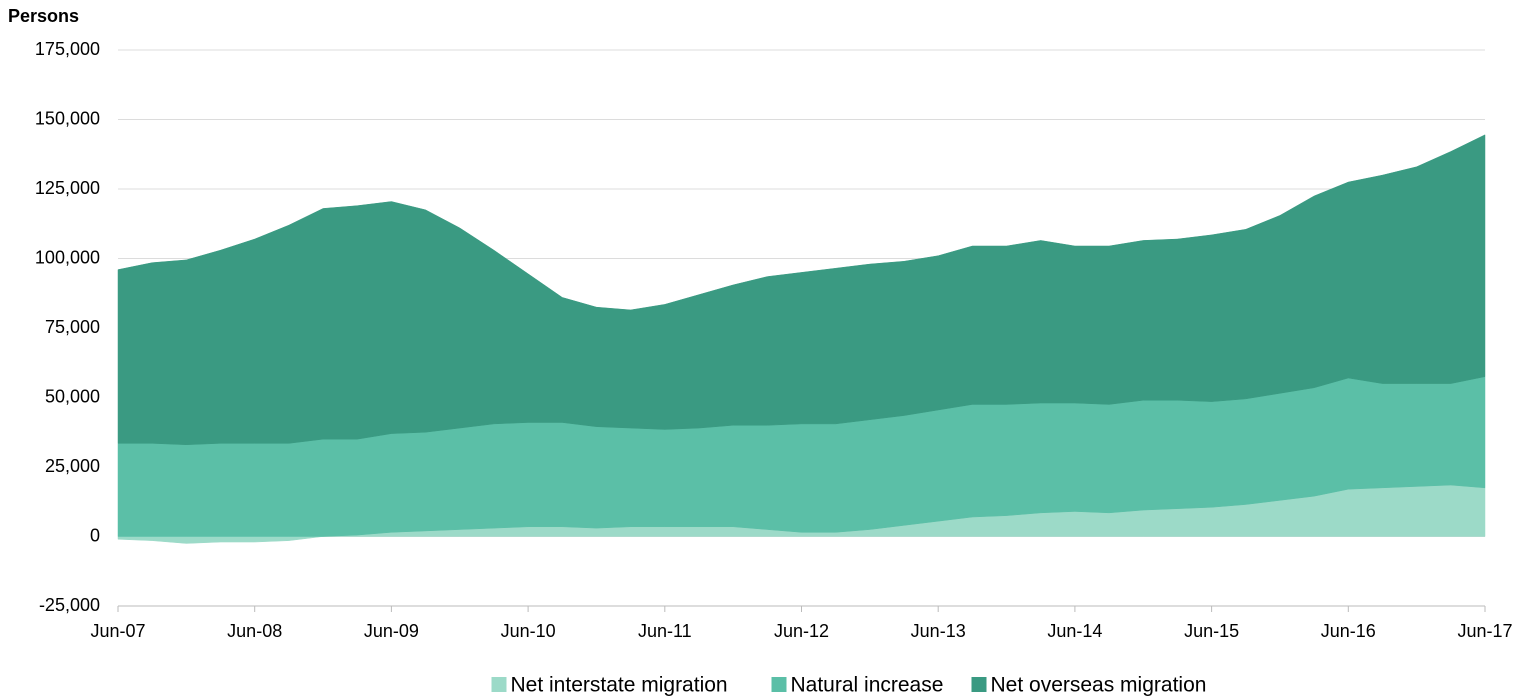  Describe the element at coordinates (117, 631) in the screenshot. I see `x-tick-label: Jun-07` at that location.